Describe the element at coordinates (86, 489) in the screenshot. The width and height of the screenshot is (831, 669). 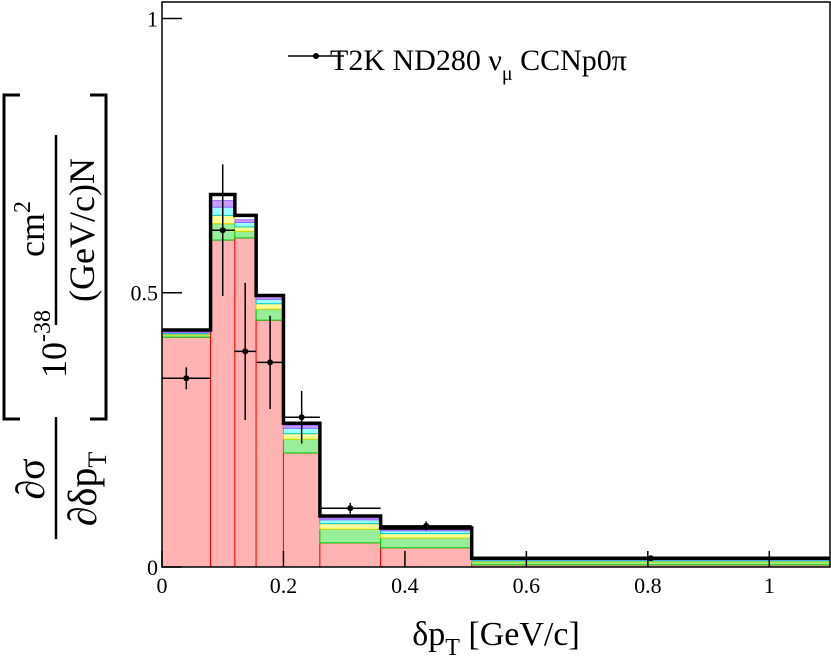
I see `y-label-denominator: ∂δpT` at that location.